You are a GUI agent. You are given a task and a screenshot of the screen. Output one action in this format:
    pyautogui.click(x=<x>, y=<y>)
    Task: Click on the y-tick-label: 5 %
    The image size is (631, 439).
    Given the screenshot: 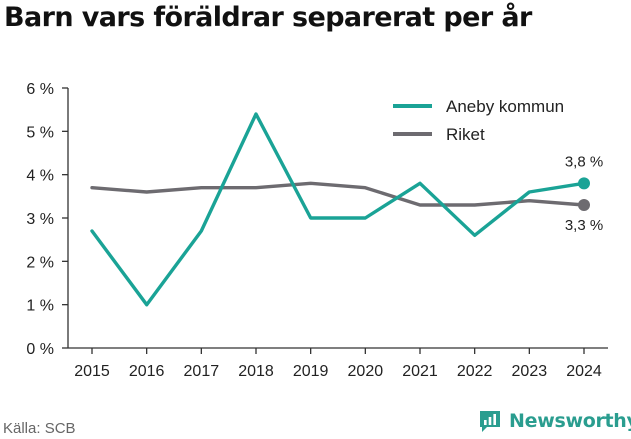 What is the action you would take?
    pyautogui.click(x=40, y=132)
    